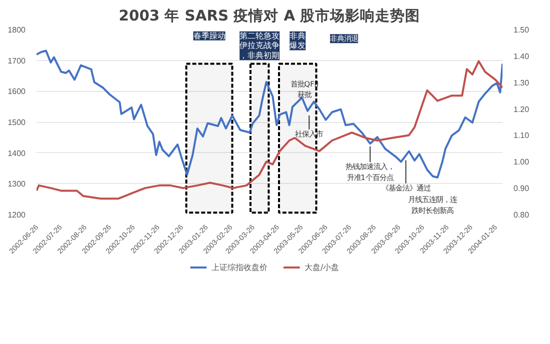 The width and height of the screenshot is (550, 344). What do you see at coordinates (522, 83) in the screenshot?
I see `y2-tick-label: 1.30` at bounding box center [522, 83].